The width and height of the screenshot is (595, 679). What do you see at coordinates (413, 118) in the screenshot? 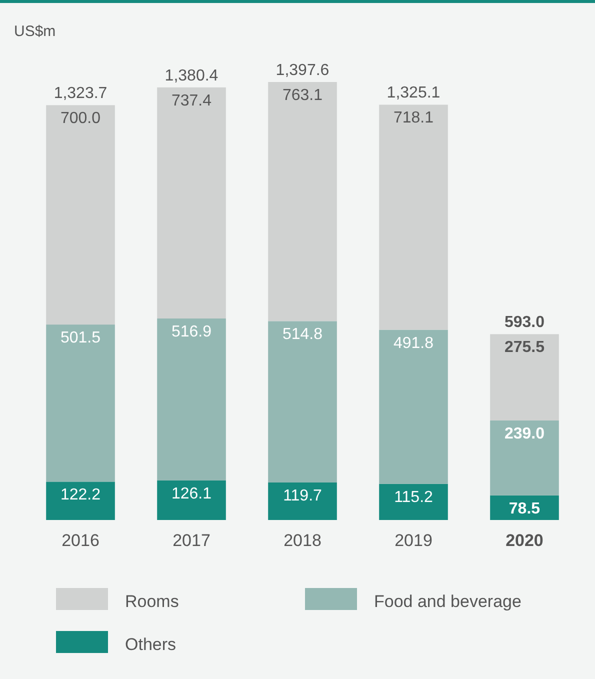
I see `data-label: 718.1` at bounding box center [413, 118].